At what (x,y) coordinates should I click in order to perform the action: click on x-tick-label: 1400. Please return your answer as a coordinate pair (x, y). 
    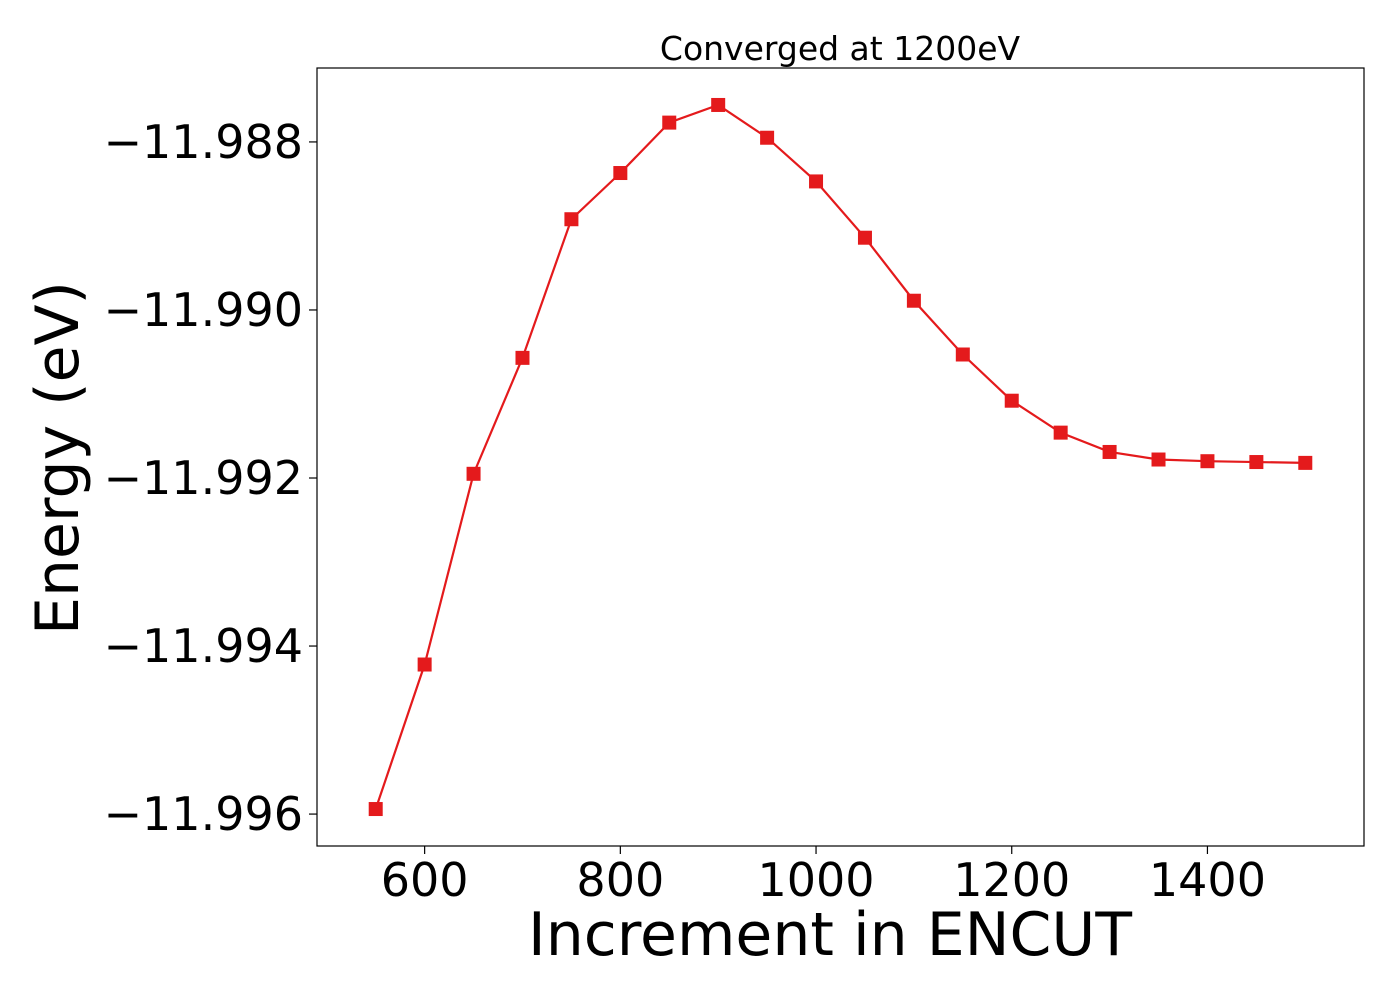
    Looking at the image, I should click on (1207, 880).